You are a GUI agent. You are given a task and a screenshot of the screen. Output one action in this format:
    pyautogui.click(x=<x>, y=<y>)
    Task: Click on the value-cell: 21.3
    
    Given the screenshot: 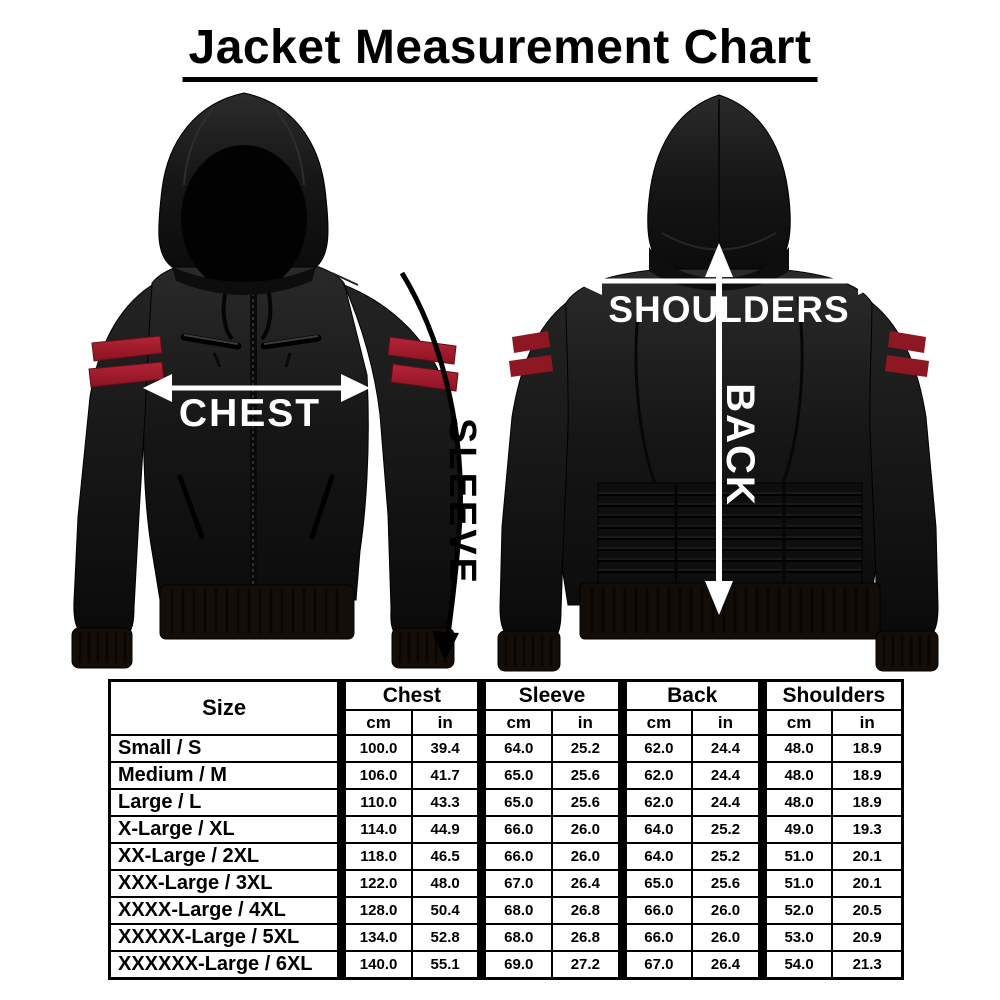 What is the action you would take?
    pyautogui.click(x=867, y=965)
    